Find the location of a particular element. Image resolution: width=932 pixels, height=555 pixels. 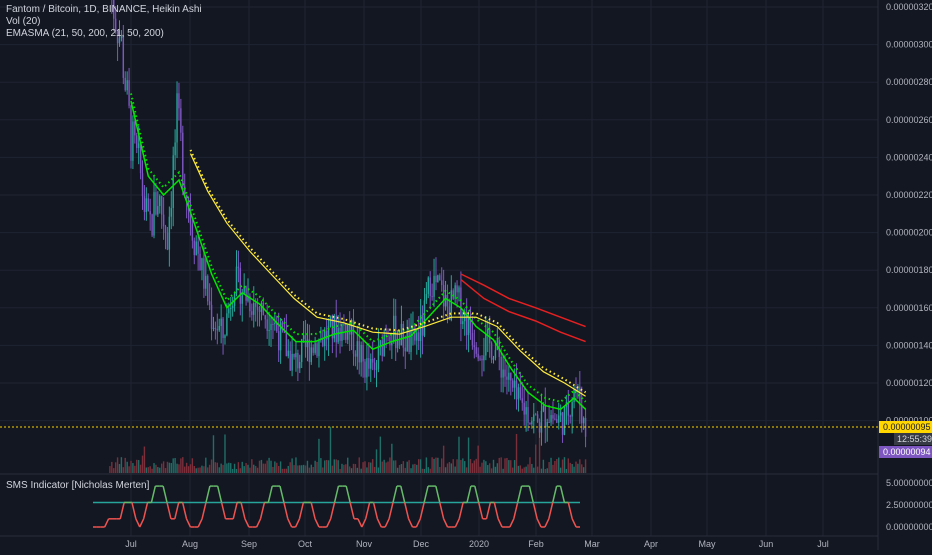

sms-tick-label: 0.00000000 is located at coordinates (909, 527).